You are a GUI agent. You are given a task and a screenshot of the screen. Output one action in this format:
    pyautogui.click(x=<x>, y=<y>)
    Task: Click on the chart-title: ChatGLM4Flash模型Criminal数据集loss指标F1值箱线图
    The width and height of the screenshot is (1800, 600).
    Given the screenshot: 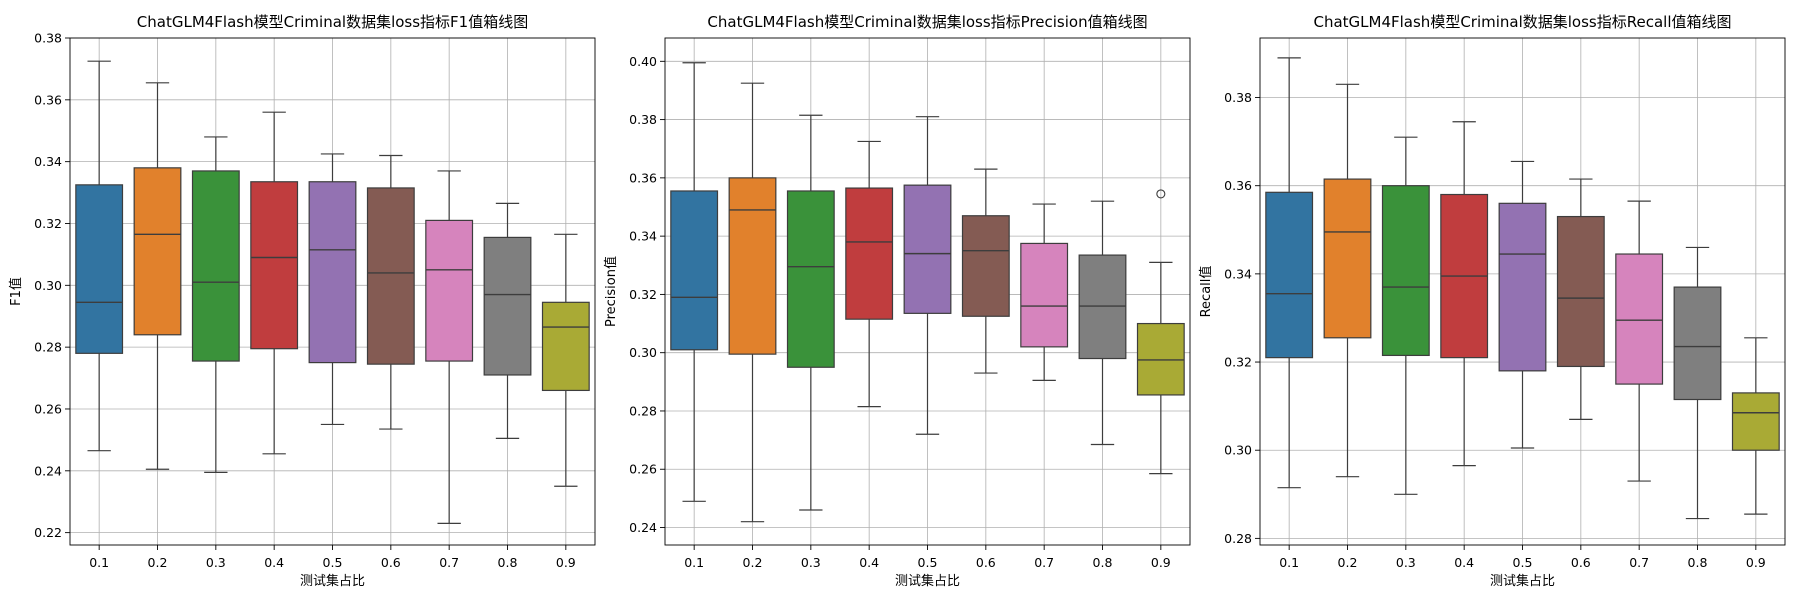 What is the action you would take?
    pyautogui.click(x=332, y=22)
    